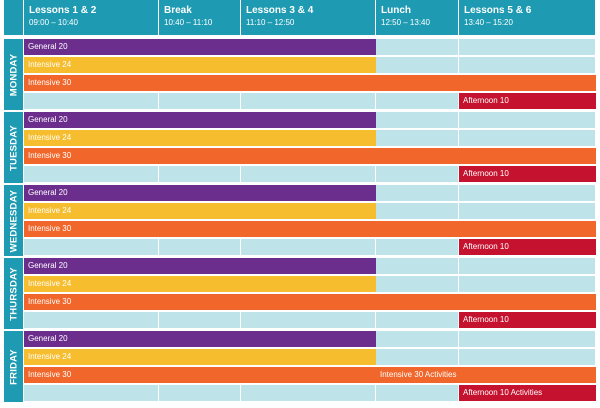  What do you see at coordinates (498, 10) in the screenshot?
I see `period-title: Lessons 5 & 6` at bounding box center [498, 10].